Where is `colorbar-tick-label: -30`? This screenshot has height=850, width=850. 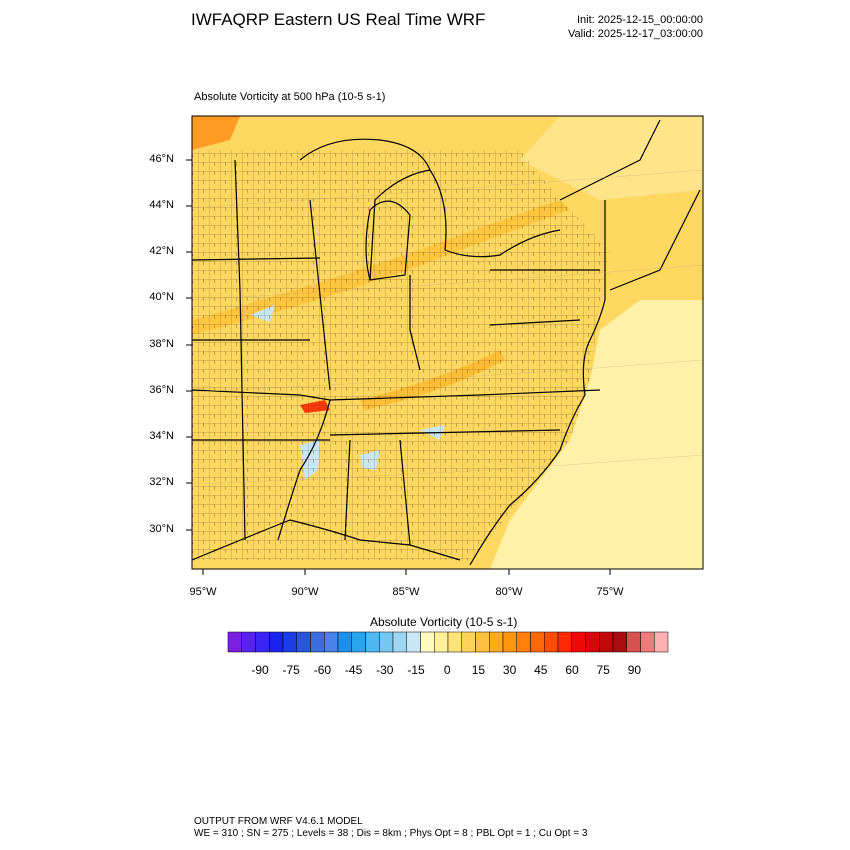
colorbar-tick-label: -30 is located at coordinates (385, 670).